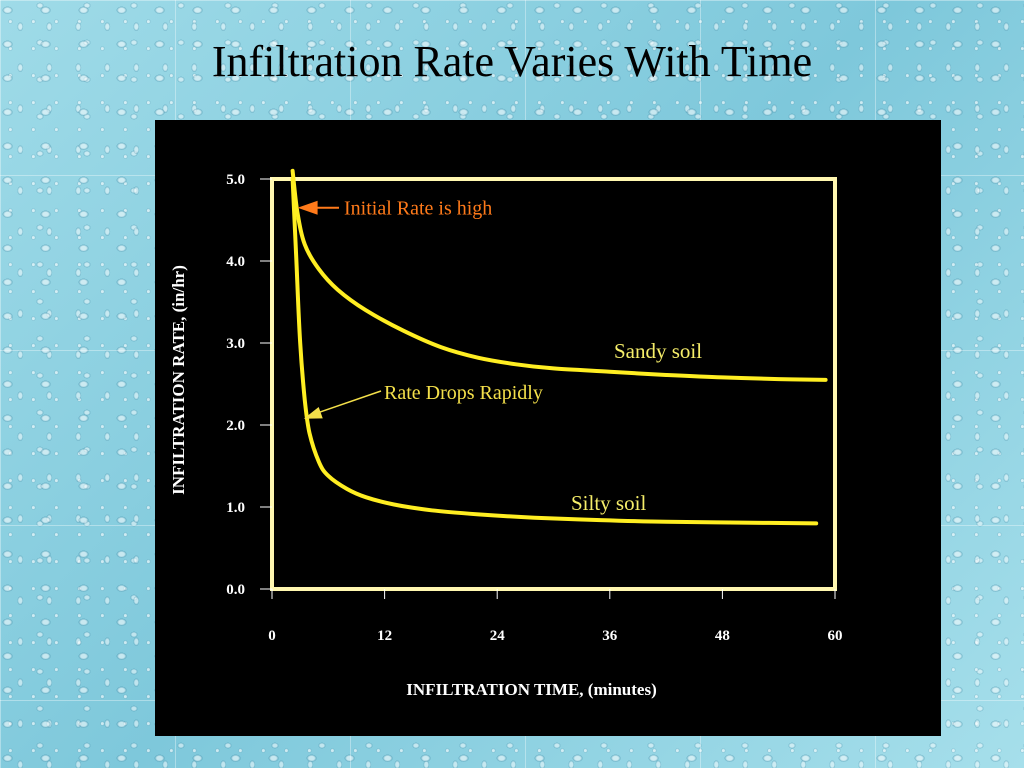 The height and width of the screenshot is (768, 1024). Describe the element at coordinates (249, 385) in the screenshot. I see `y-axis-ticks: 0.0 1.0 2.0 3.0 4.0 5.0` at that location.